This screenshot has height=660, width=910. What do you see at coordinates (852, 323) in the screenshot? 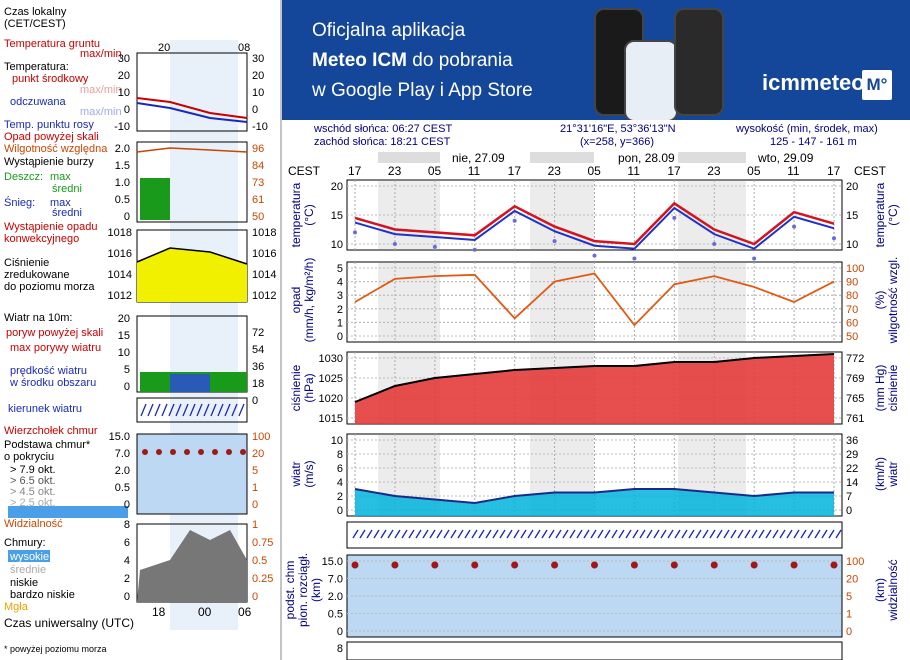
I see `humidity-tick: 60` at bounding box center [852, 323].